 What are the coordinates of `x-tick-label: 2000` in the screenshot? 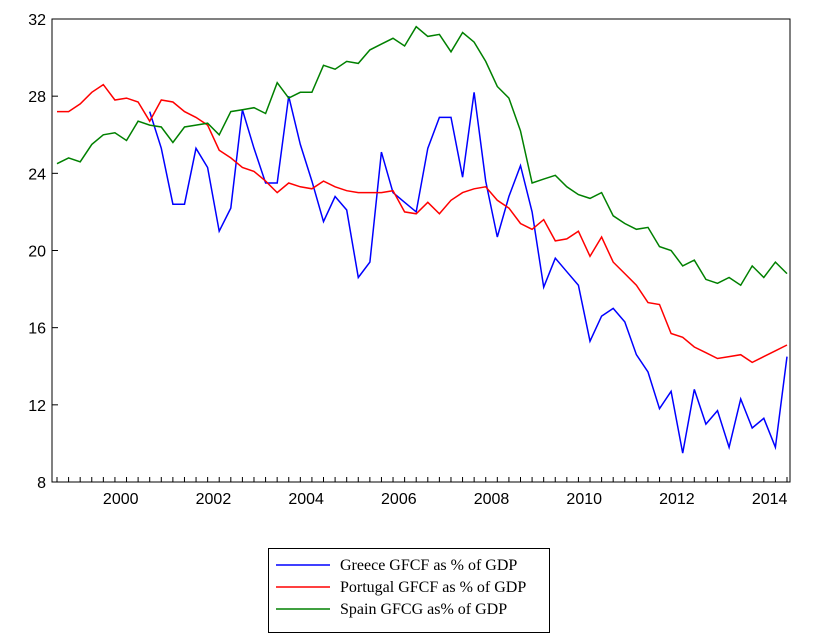 It's located at (121, 499).